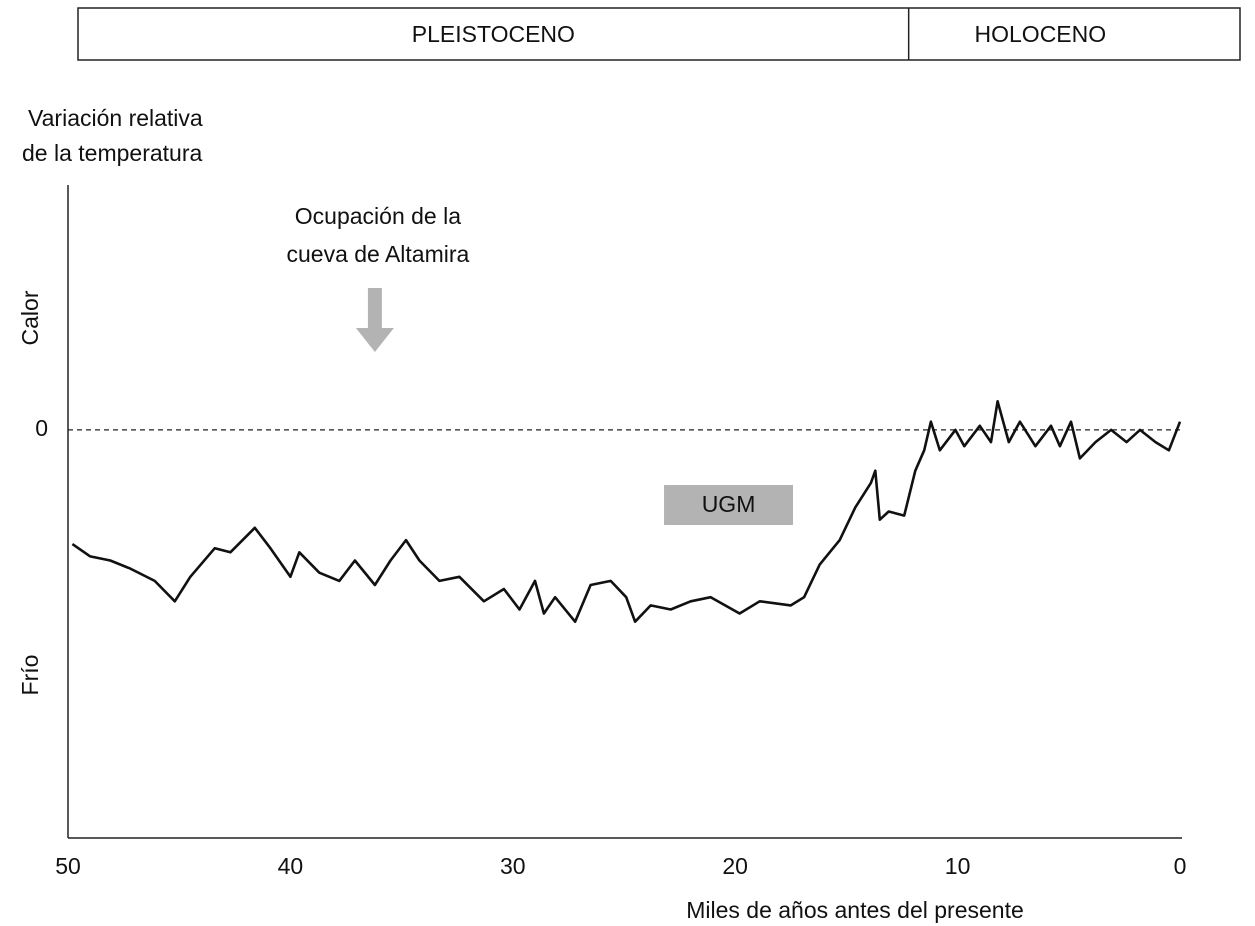 This screenshot has width=1255, height=926. I want to click on y-axis-label: Variación relativa, so click(115, 118).